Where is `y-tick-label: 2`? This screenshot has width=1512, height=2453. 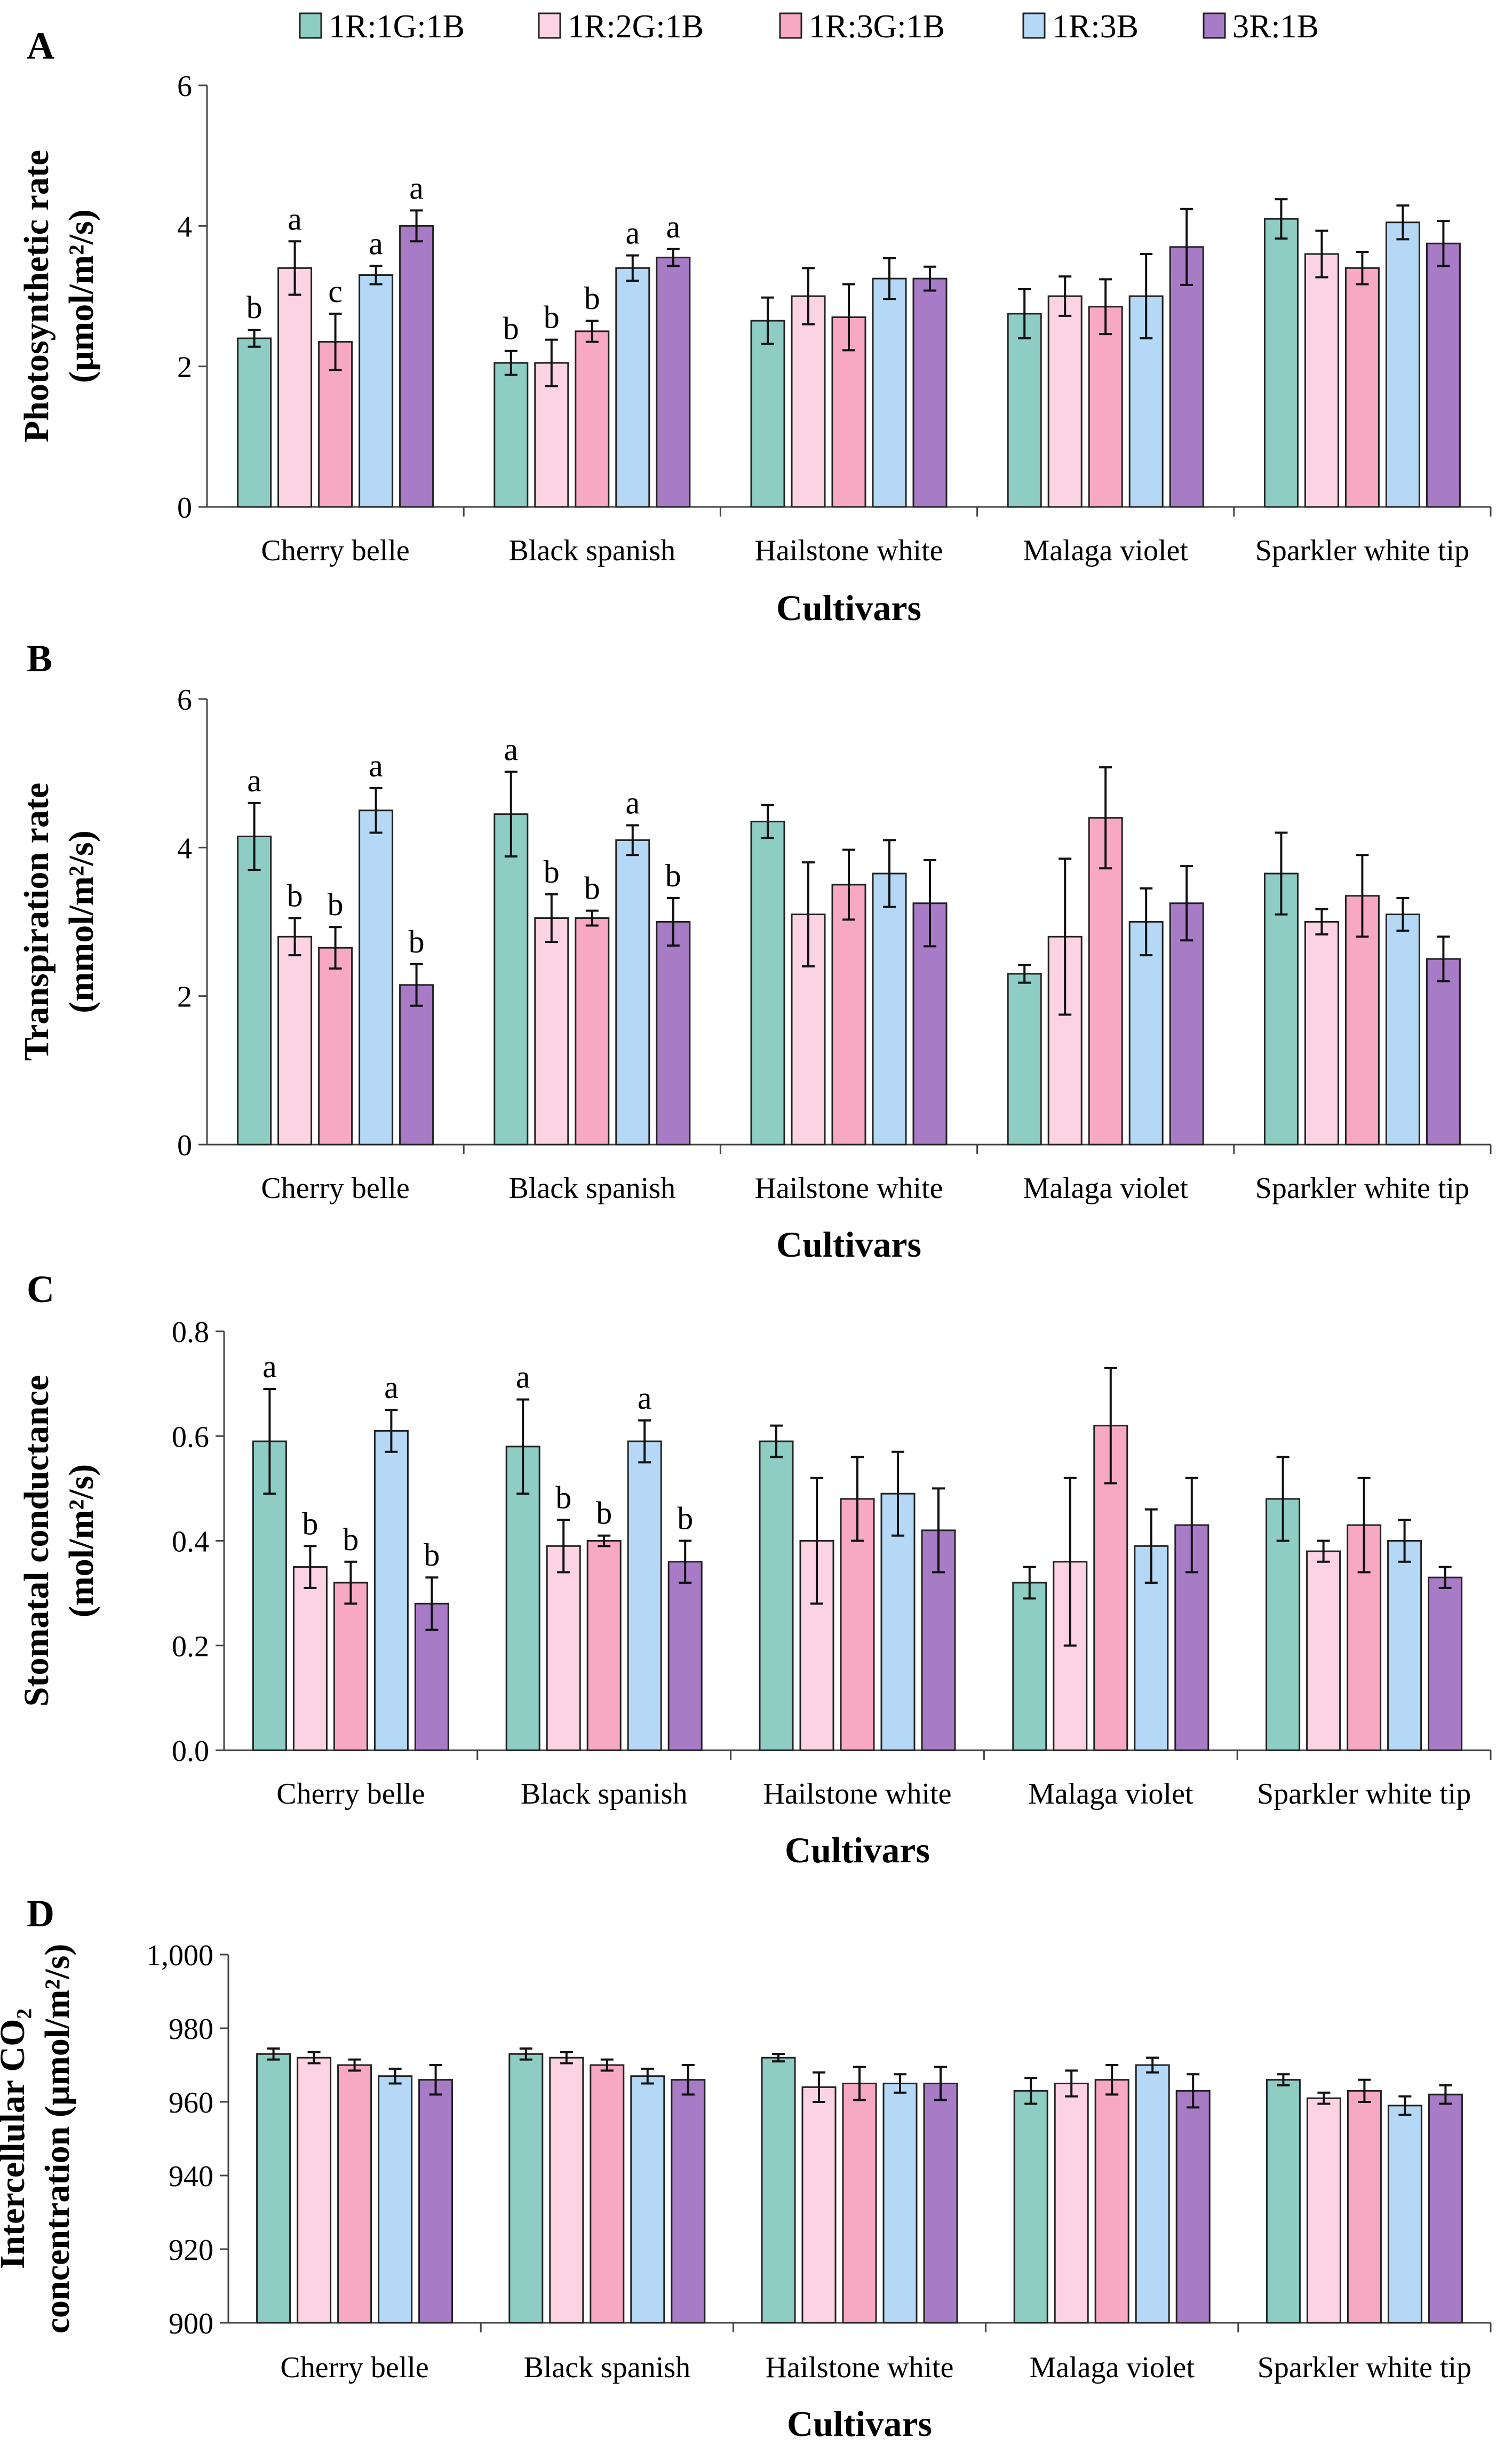 y-tick-label: 2 is located at coordinates (185, 997).